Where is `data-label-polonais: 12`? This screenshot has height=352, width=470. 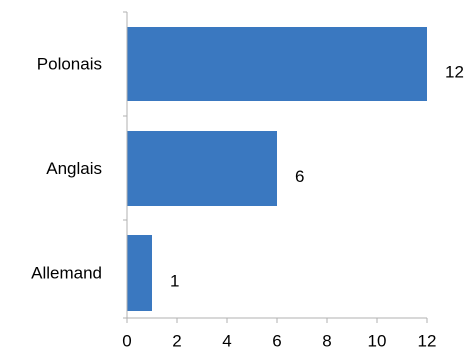 data-label-polonais: 12 is located at coordinates (454, 72).